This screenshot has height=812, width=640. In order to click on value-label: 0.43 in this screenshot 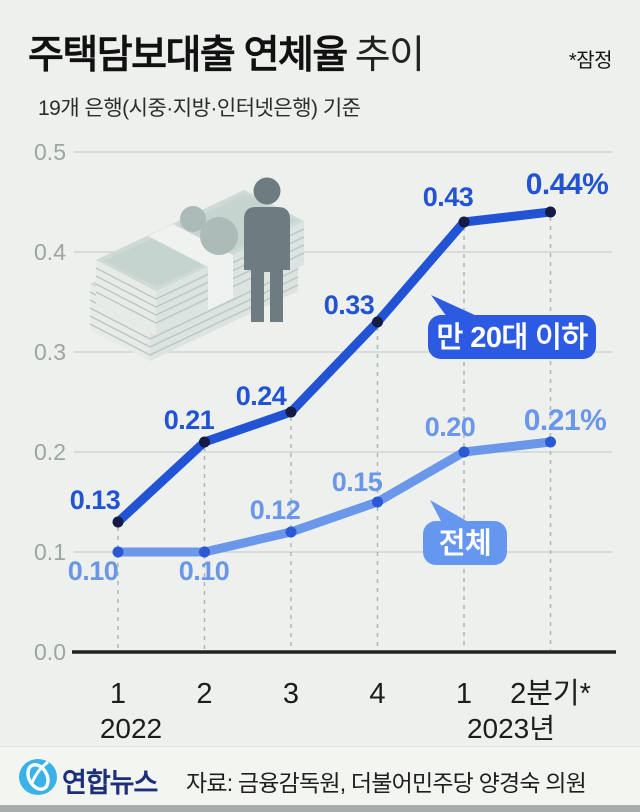, I will do `click(448, 197)`.